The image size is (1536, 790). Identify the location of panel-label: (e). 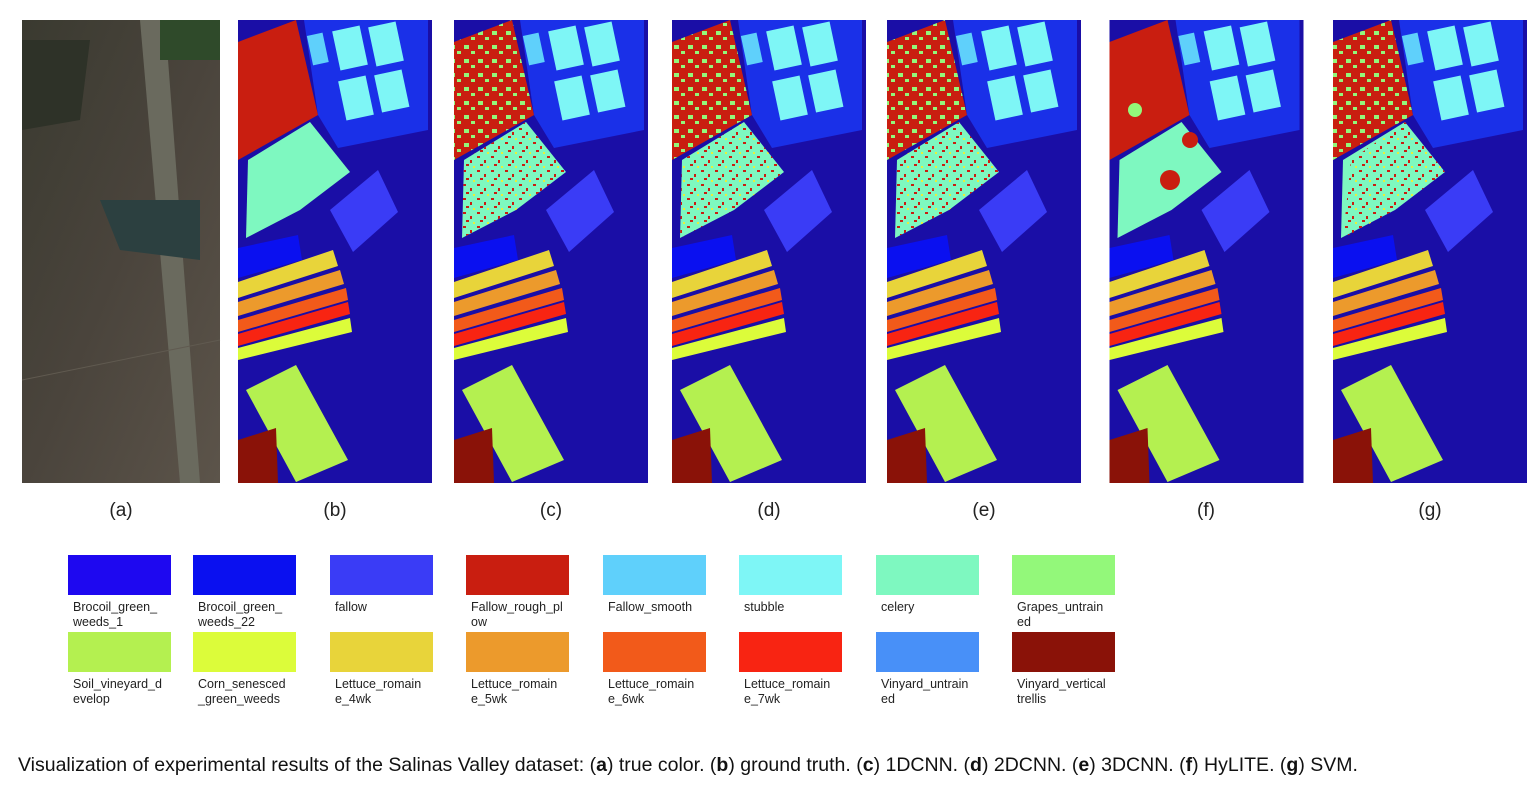
(984, 510).